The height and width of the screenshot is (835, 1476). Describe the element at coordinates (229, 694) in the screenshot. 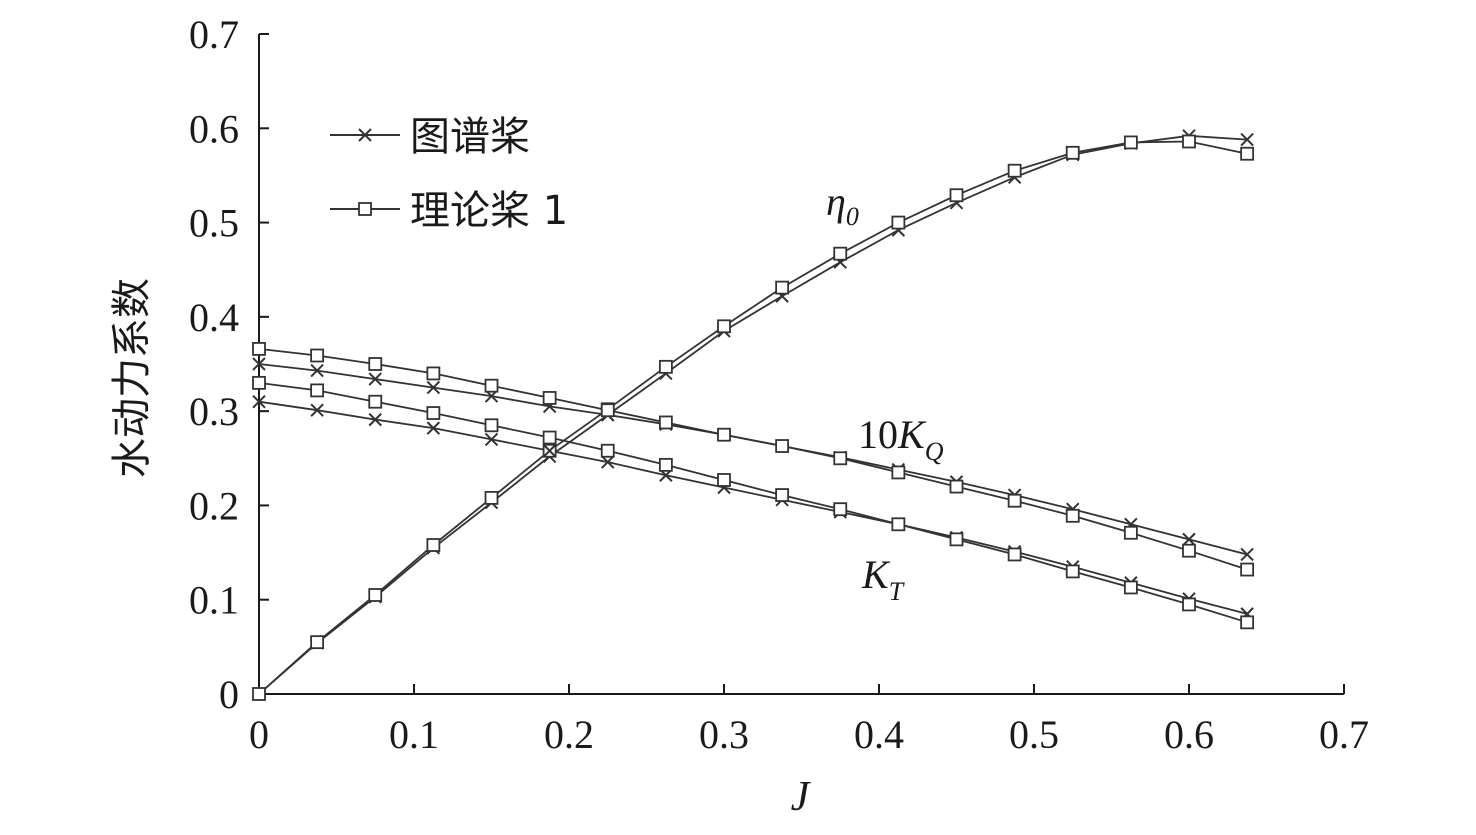

I see `y-tick-label: 0` at that location.